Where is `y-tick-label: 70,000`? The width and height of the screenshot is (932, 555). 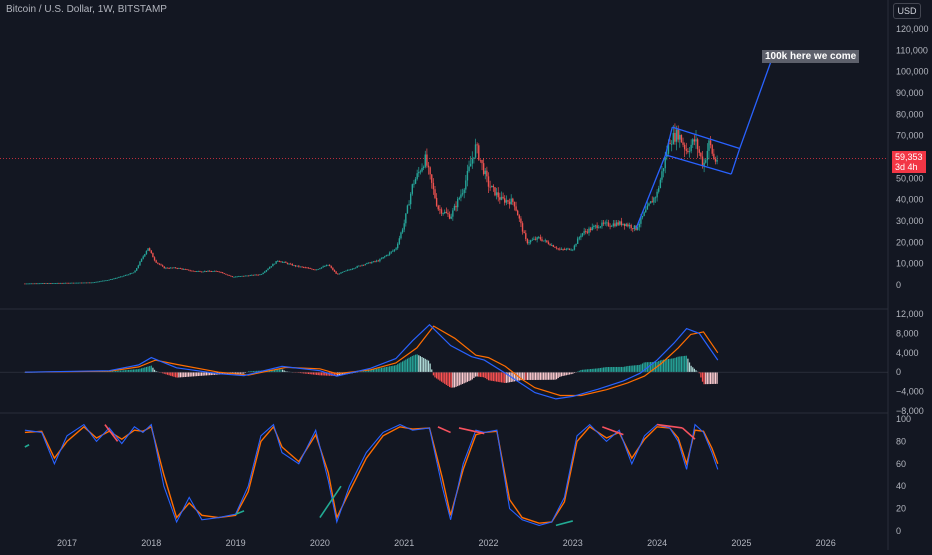 y-tick-label: 70,000 is located at coordinates (910, 136).